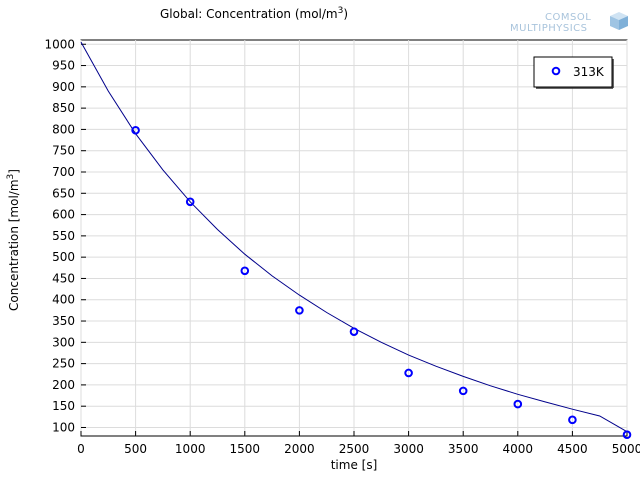  Describe the element at coordinates (63, 406) in the screenshot. I see `y-tick-label: 150` at that location.